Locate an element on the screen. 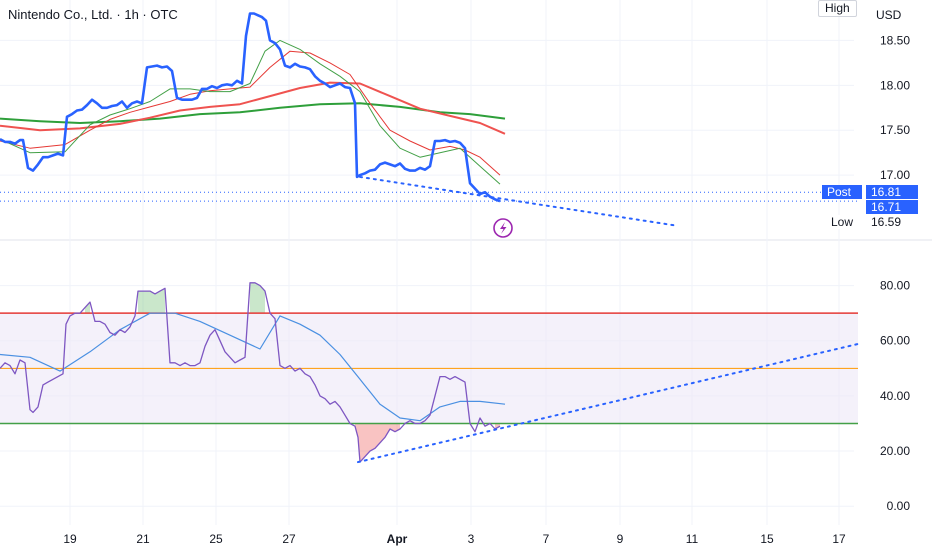  post-label-tag: Post is located at coordinates (842, 192).